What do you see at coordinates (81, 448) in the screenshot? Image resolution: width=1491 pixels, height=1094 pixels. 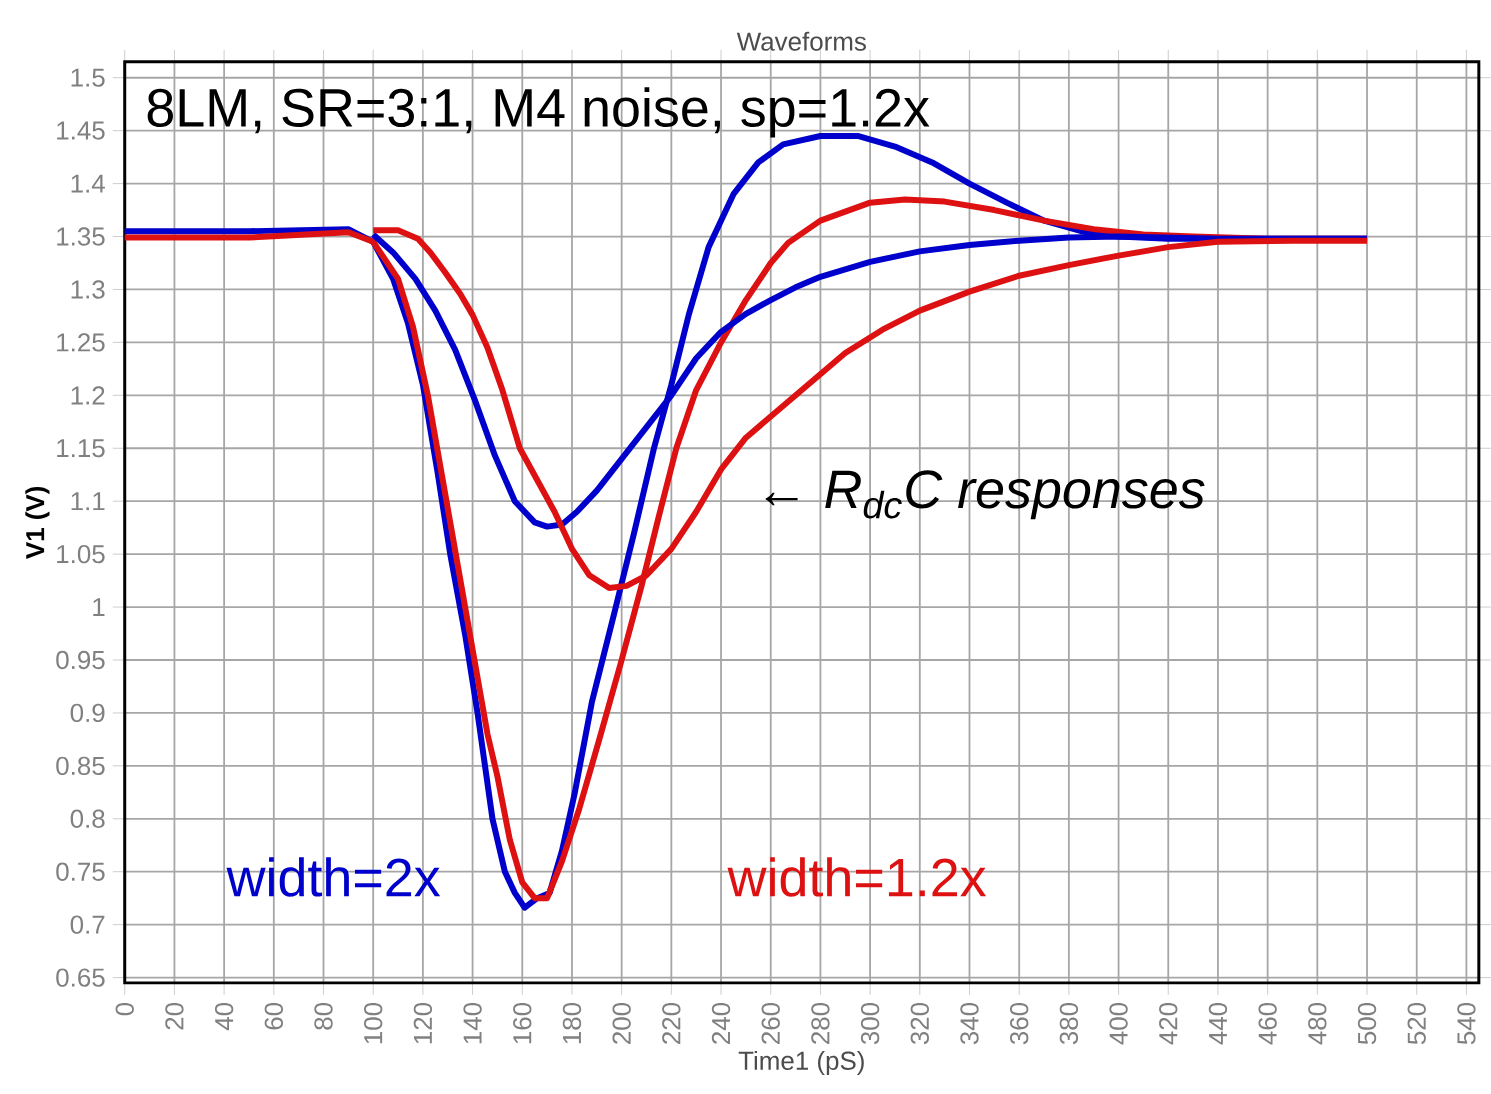 I see `y-tick-label: 1.15` at bounding box center [81, 448].